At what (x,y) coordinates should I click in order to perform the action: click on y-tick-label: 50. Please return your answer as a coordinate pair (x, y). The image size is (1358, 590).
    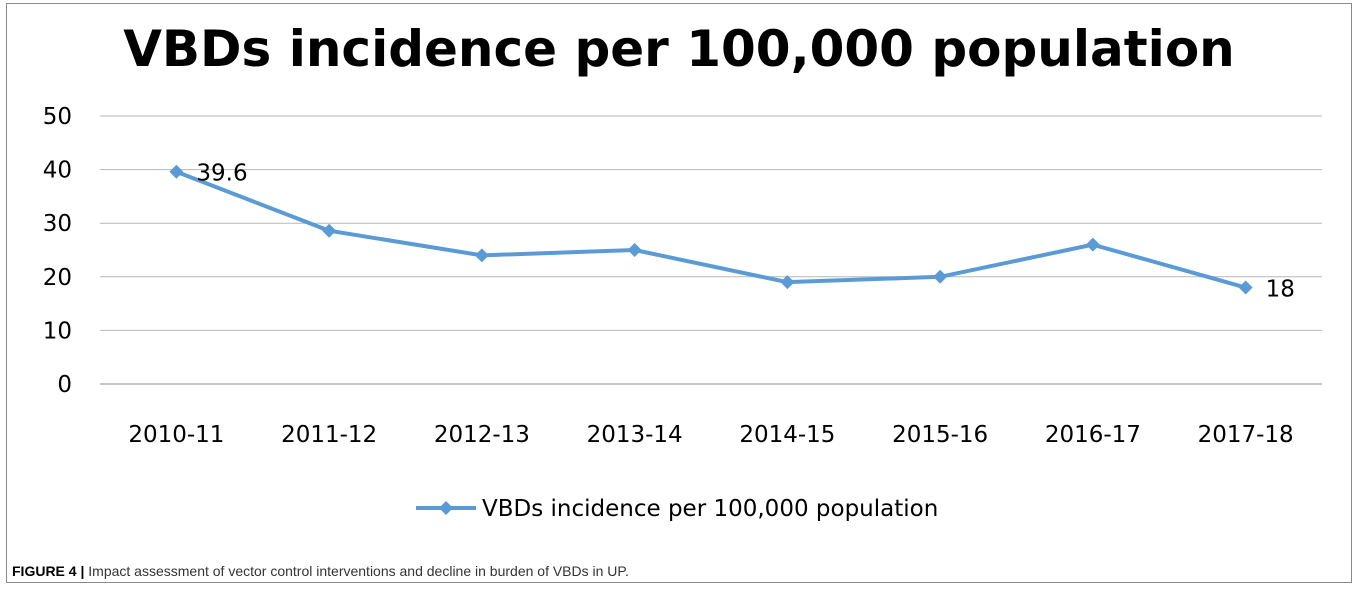
    Looking at the image, I should click on (57, 117).